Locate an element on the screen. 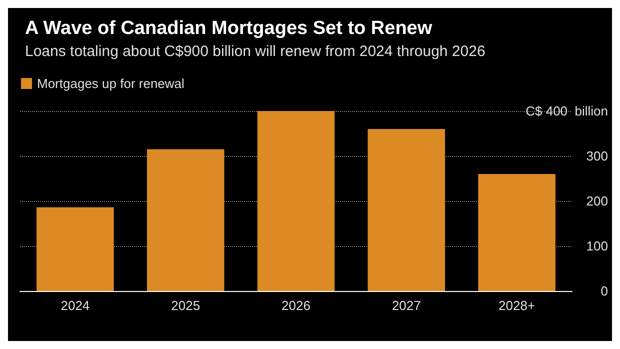  y-tick-label: 100 is located at coordinates (597, 246).